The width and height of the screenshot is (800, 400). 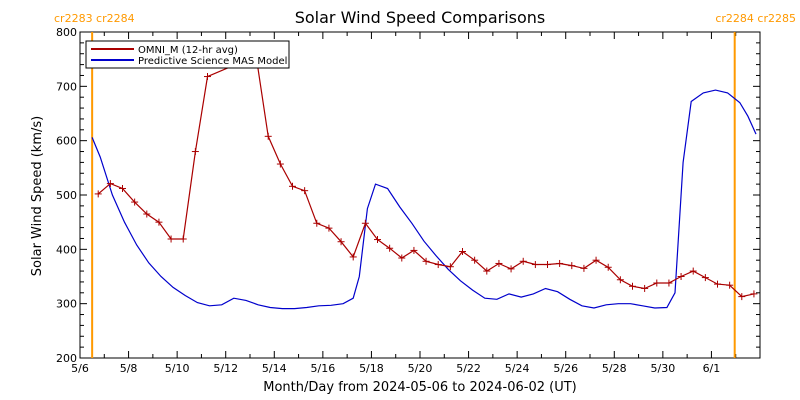 I want to click on y-axis-title: Solar Wind Speed (km/s), so click(x=37, y=196).